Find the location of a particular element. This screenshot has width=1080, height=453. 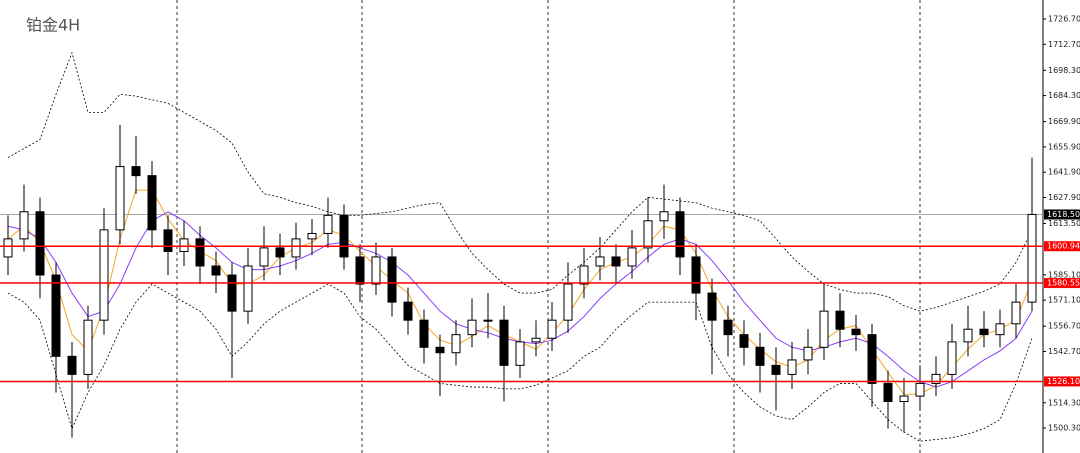

y-tick-label: 1556.70 is located at coordinates (1064, 326).